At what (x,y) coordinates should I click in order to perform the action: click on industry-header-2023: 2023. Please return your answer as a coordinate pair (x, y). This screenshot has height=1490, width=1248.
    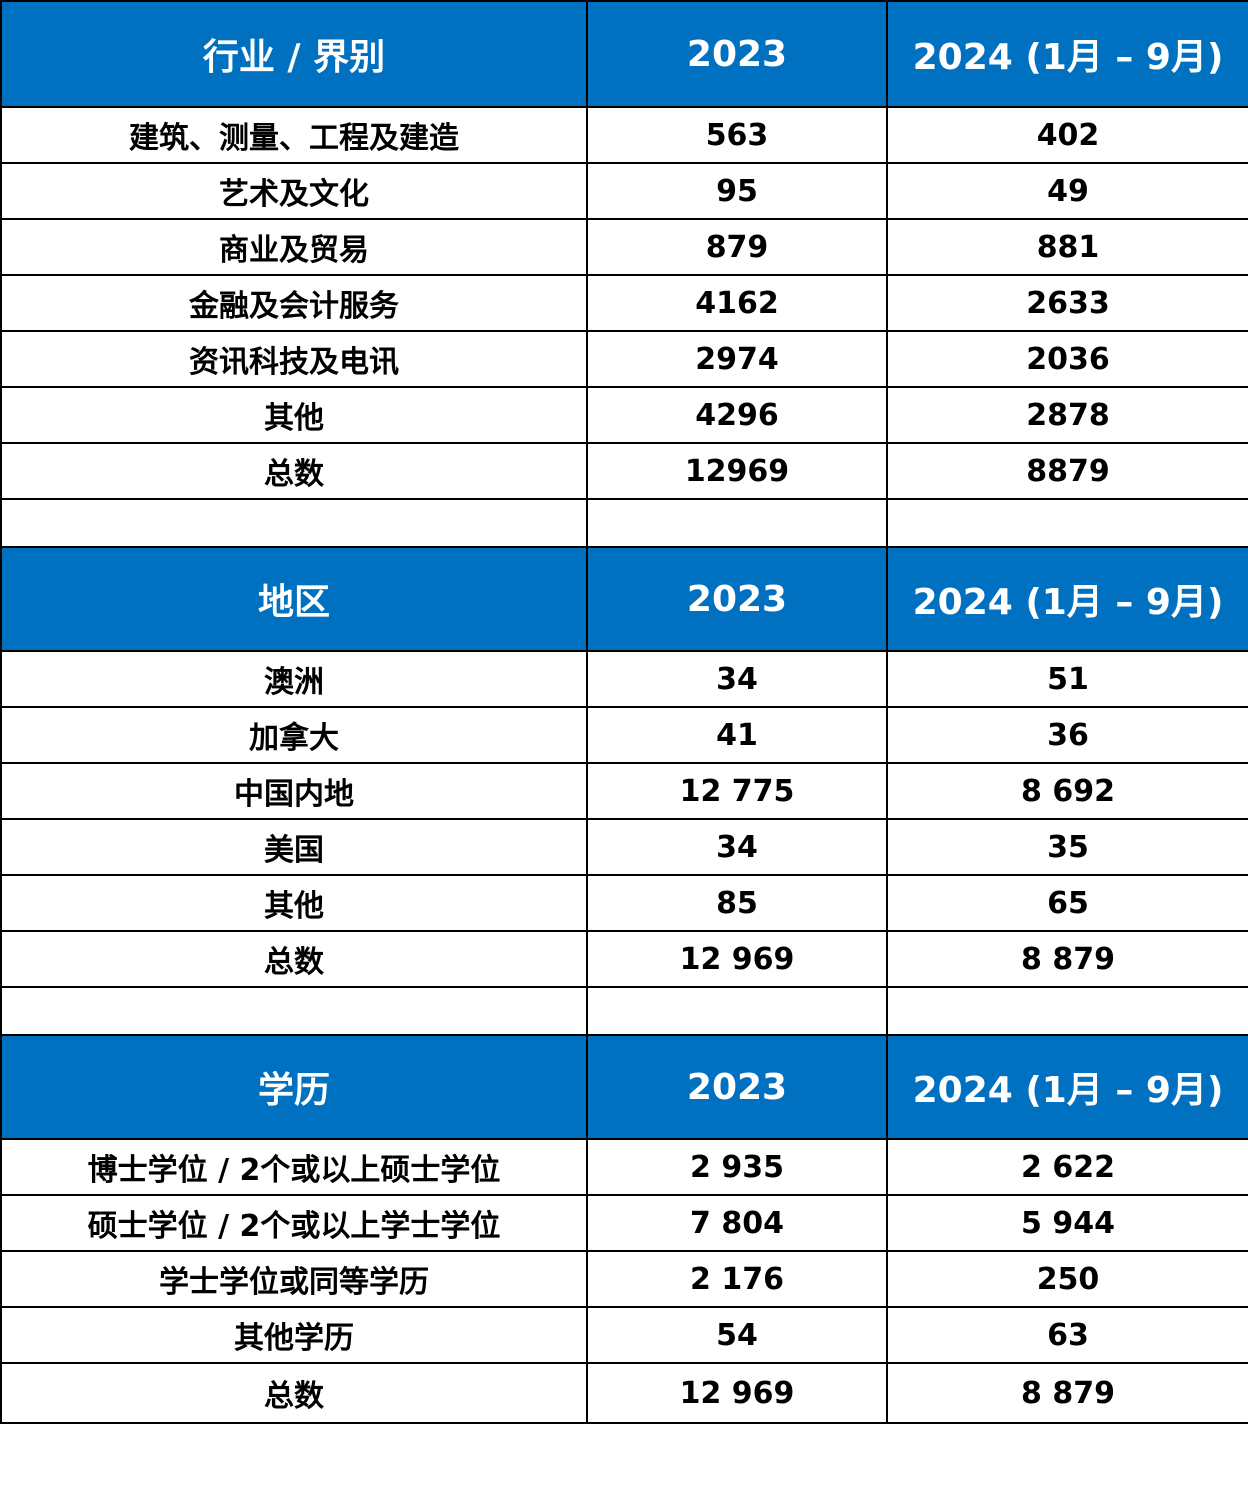
    Looking at the image, I should click on (737, 54).